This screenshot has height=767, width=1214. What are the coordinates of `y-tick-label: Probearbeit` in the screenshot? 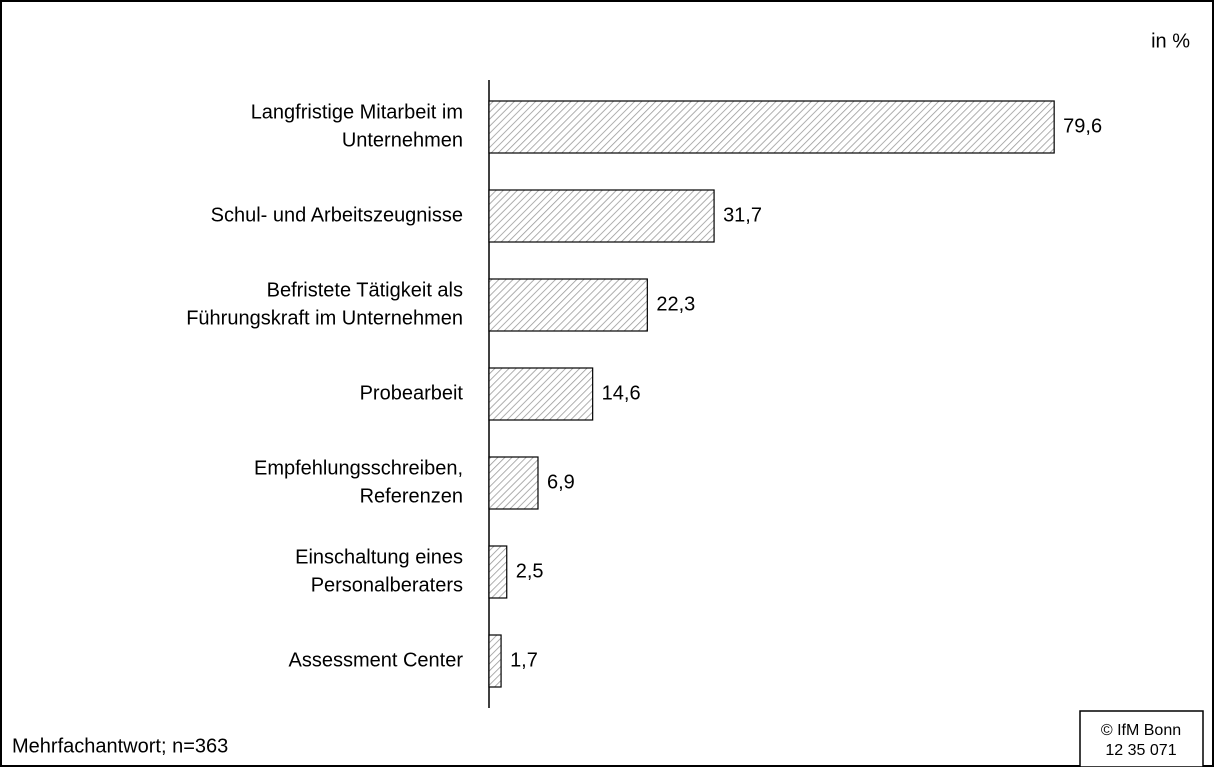 It's located at (412, 393).